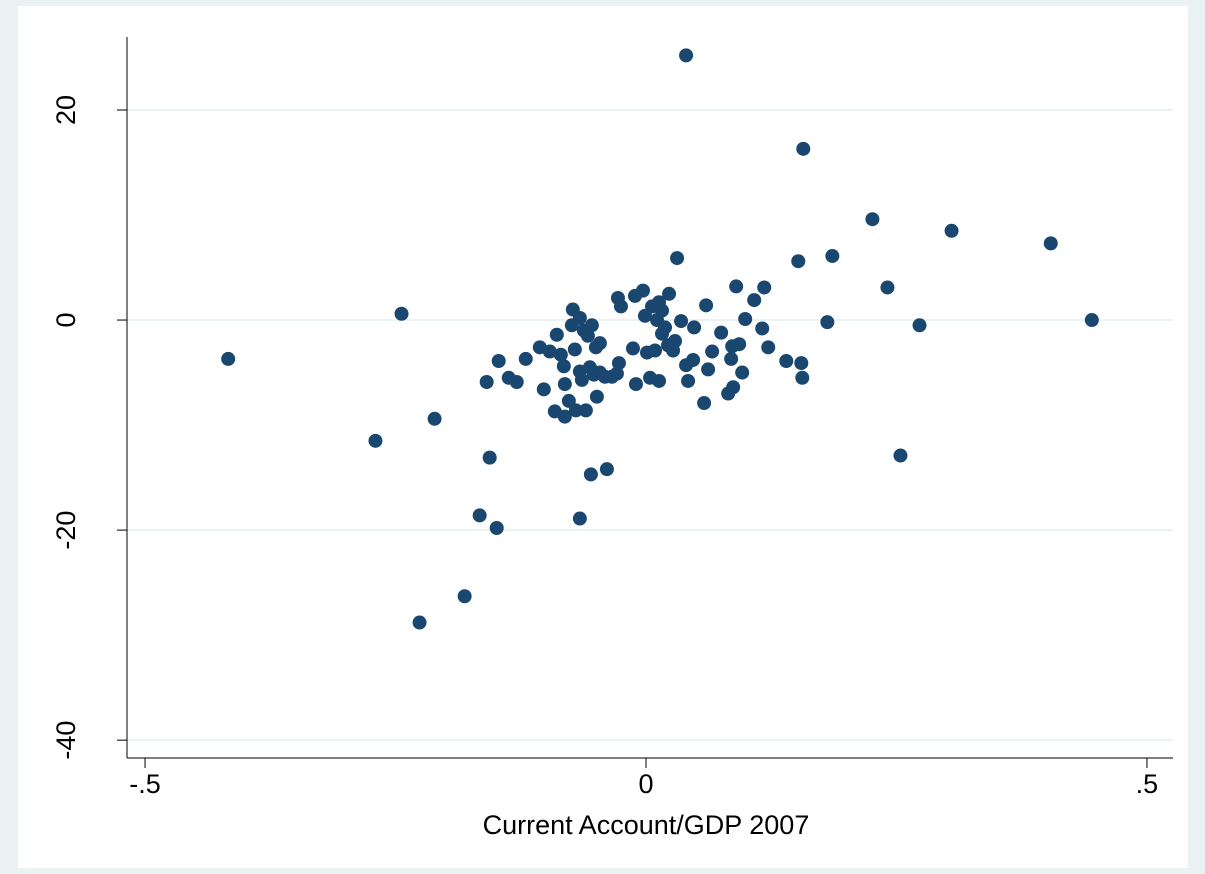 The width and height of the screenshot is (1205, 874). I want to click on x-axis-title: Current Account/GDP 2007, so click(646, 825).